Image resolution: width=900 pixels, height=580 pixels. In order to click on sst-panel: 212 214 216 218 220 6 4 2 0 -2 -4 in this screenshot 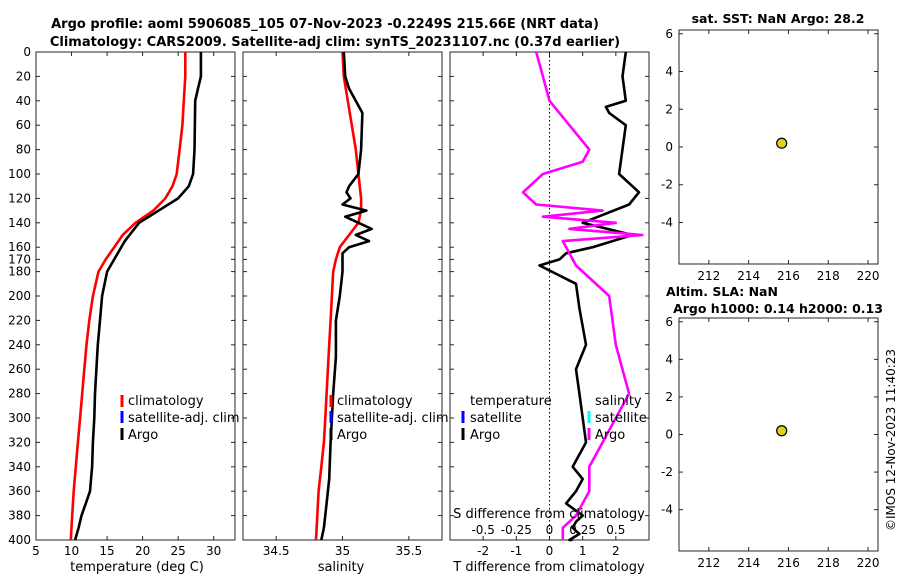, I will do `click(770, 155)`.